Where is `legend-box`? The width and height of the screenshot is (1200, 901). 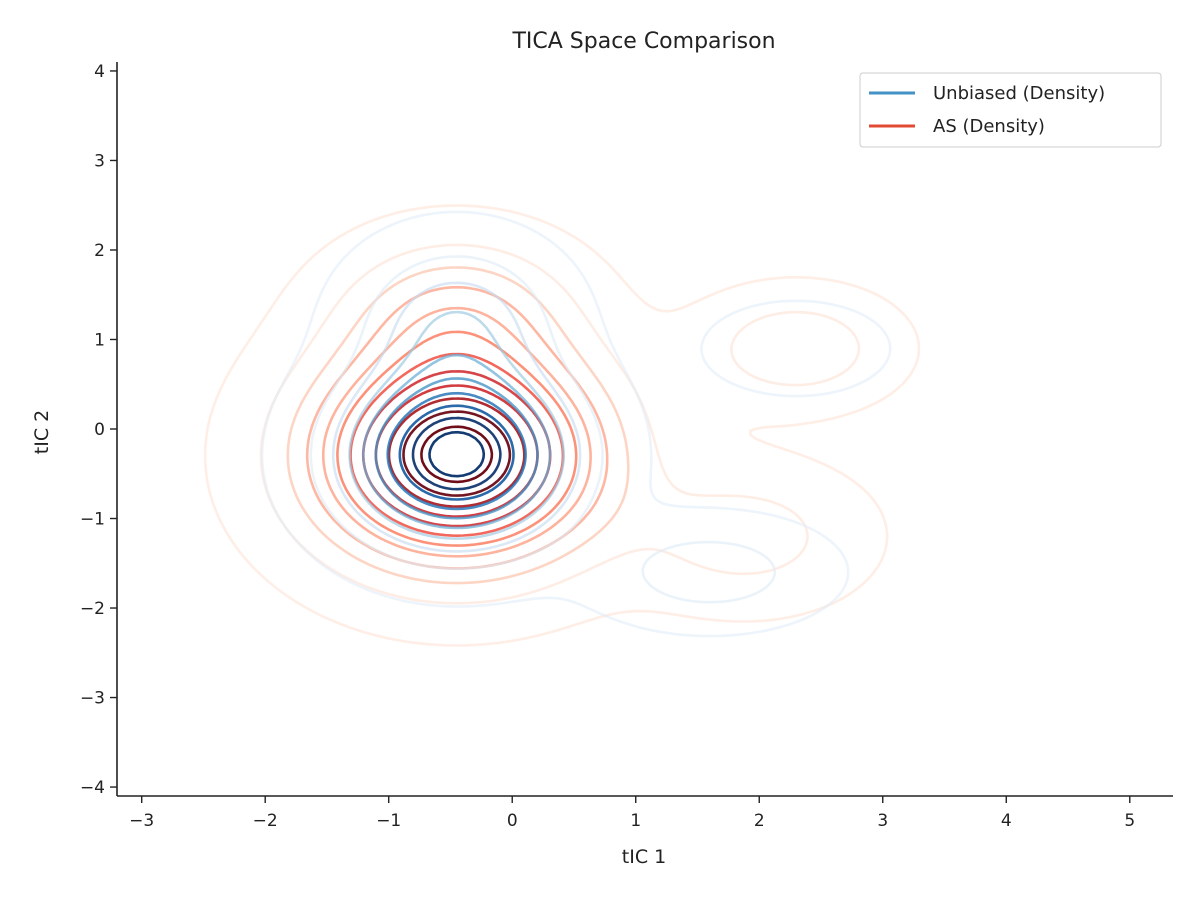 legend-box is located at coordinates (1010, 110).